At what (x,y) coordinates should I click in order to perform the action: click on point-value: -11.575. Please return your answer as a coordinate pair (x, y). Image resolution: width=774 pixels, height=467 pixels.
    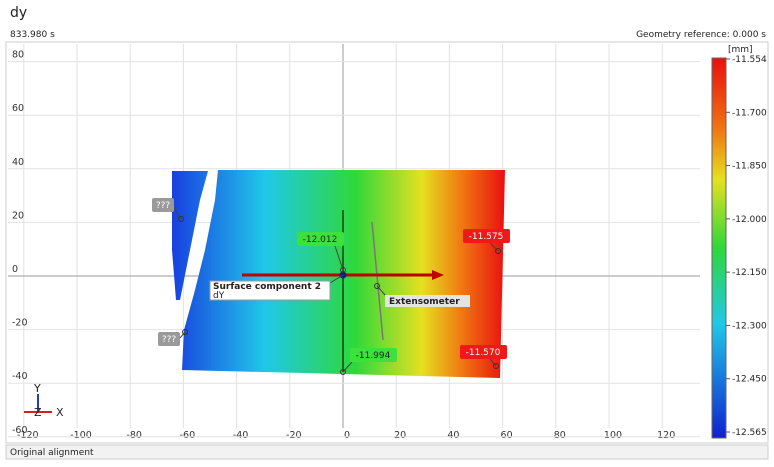
    Looking at the image, I should click on (486, 237).